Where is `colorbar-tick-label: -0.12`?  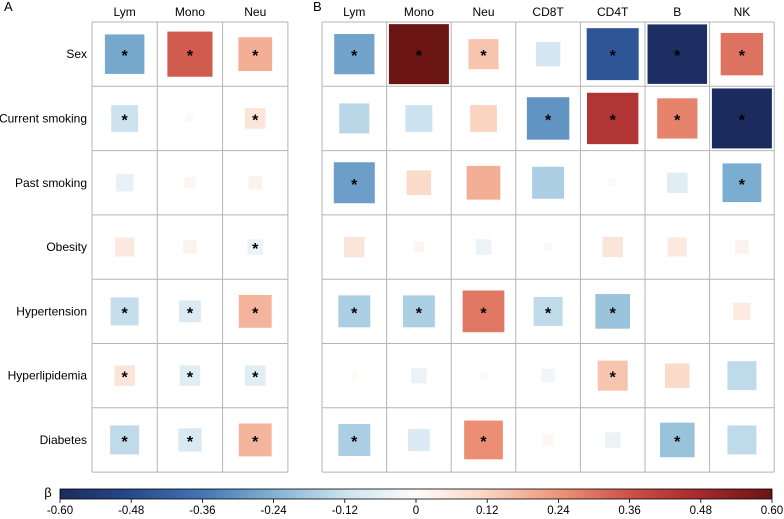 colorbar-tick-label: -0.12 is located at coordinates (345, 511).